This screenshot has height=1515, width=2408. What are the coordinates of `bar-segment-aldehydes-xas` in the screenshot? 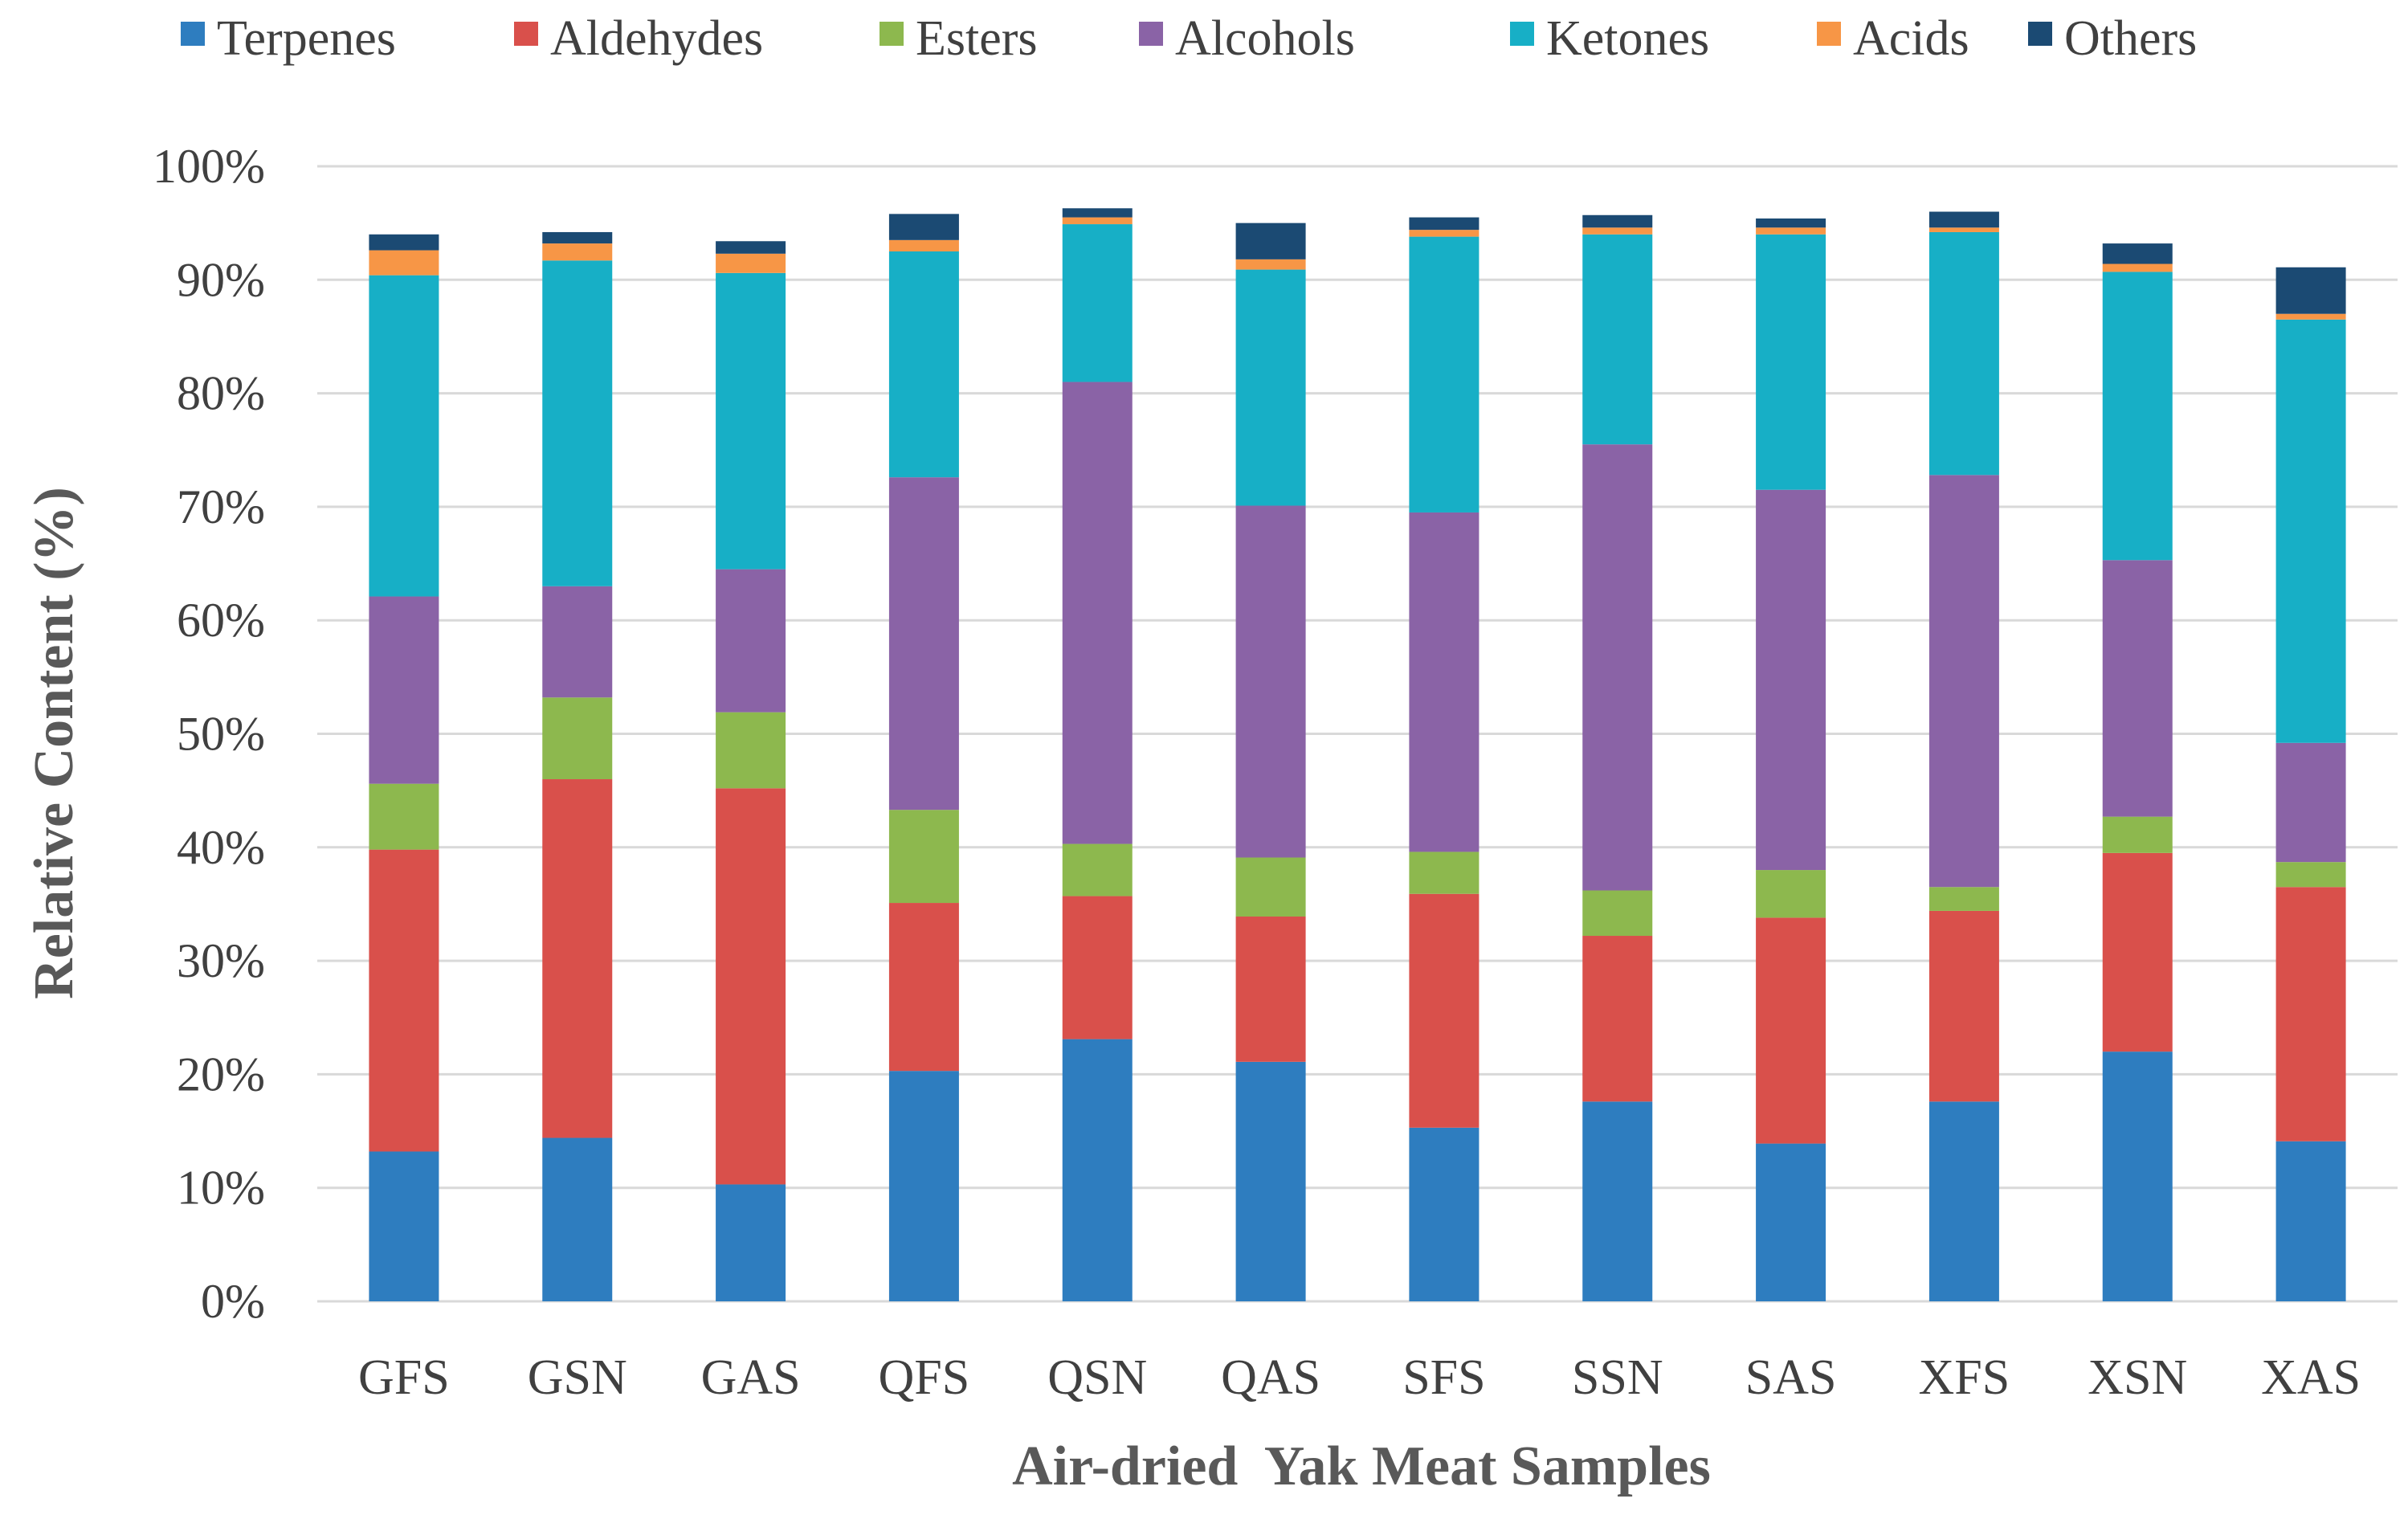 It's located at (2311, 1014).